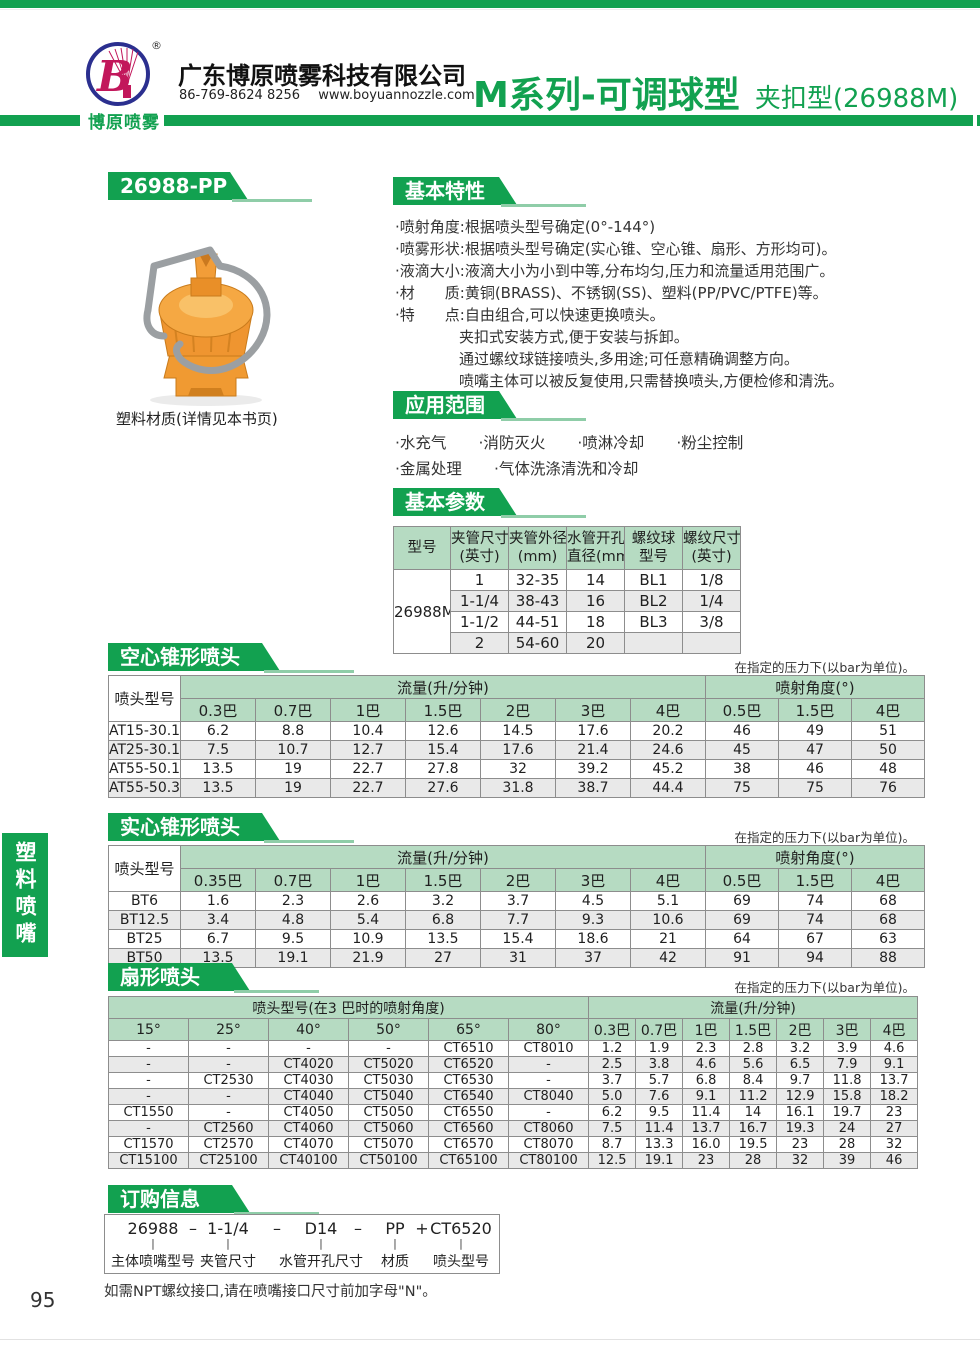  Describe the element at coordinates (847, 1144) in the screenshot. I see `table-cell: 28` at that location.